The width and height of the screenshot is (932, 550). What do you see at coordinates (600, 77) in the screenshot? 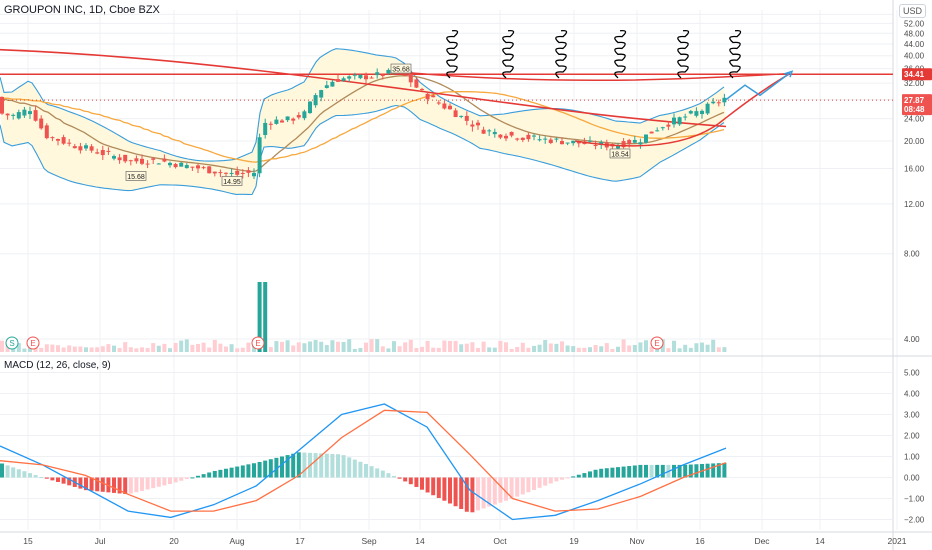
I see `cup-curve` at bounding box center [600, 77].